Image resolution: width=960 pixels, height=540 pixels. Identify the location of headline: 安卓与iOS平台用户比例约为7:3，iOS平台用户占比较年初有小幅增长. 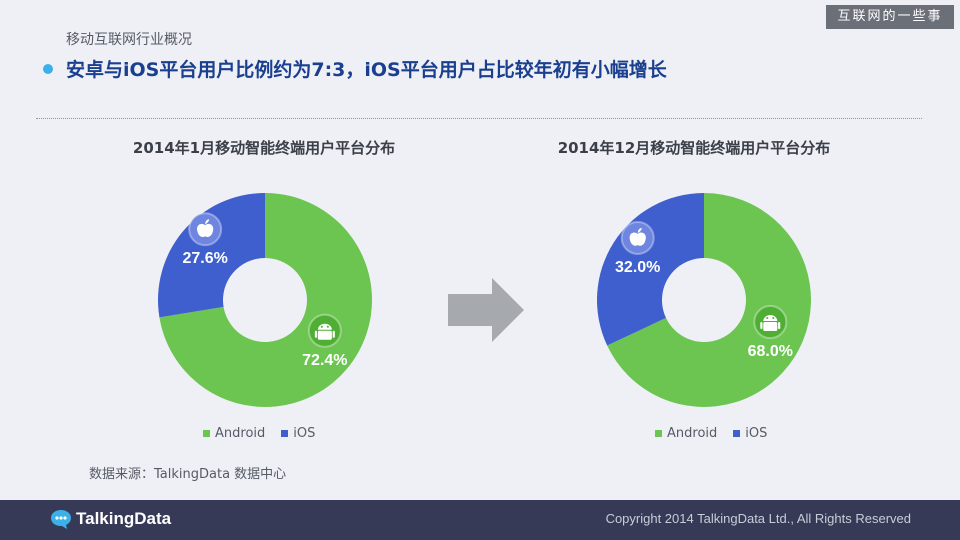
(366, 70).